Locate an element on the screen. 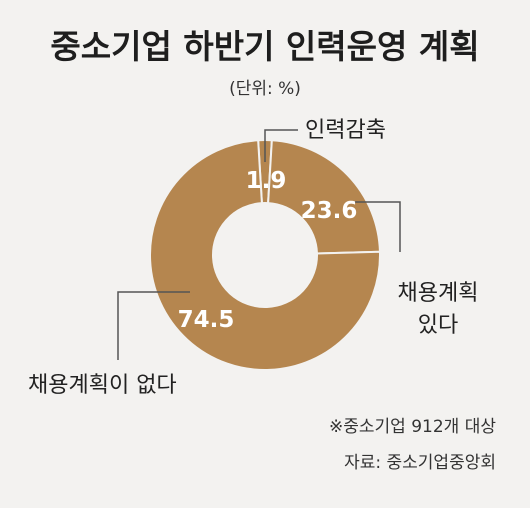 The height and width of the screenshot is (508, 530). leader-line-no-hire is located at coordinates (153, 325).